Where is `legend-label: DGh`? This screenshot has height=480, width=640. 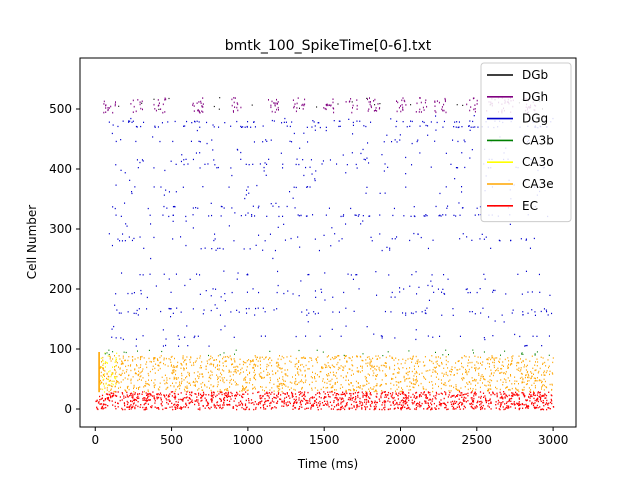 legend-label: DGh is located at coordinates (535, 97).